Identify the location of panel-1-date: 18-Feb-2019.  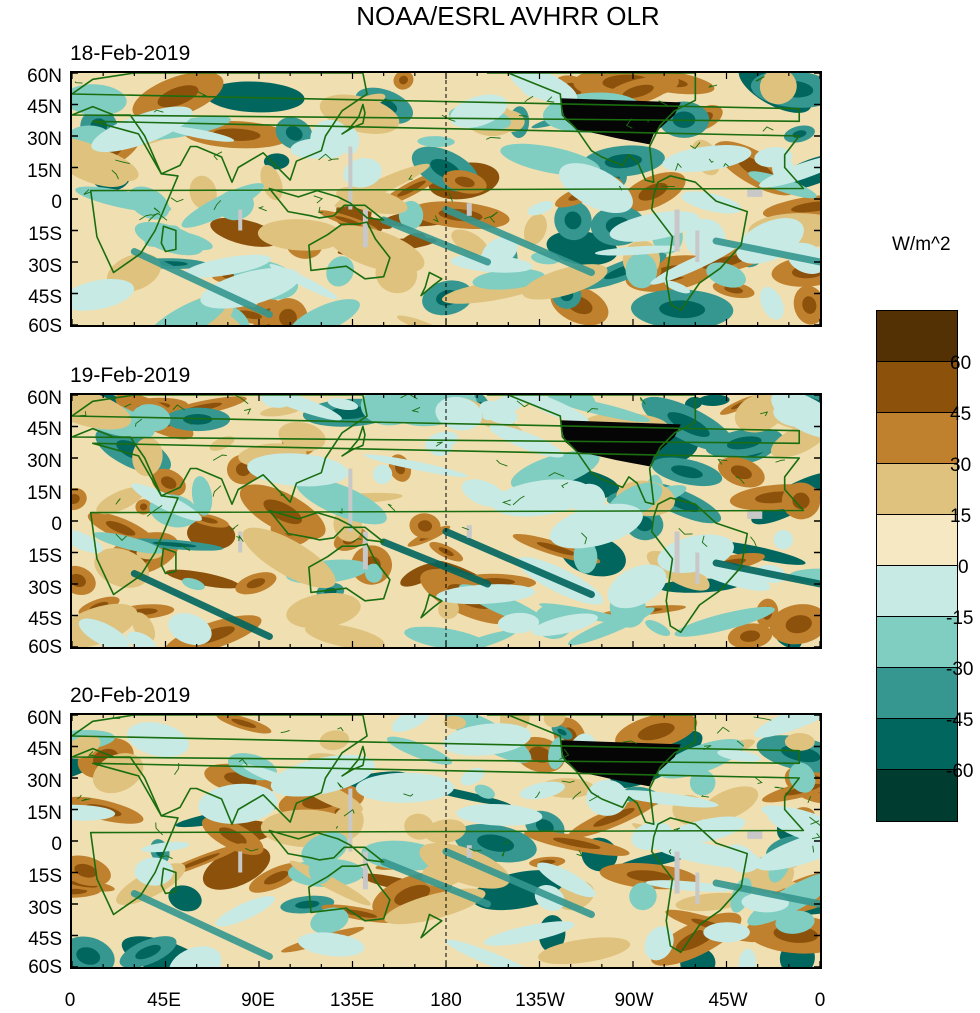
(130, 53).